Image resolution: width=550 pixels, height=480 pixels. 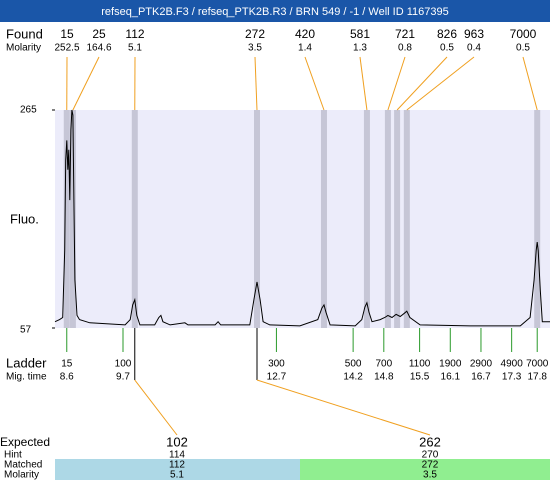 I want to click on expected-molarity: 5.1, so click(x=177, y=475).